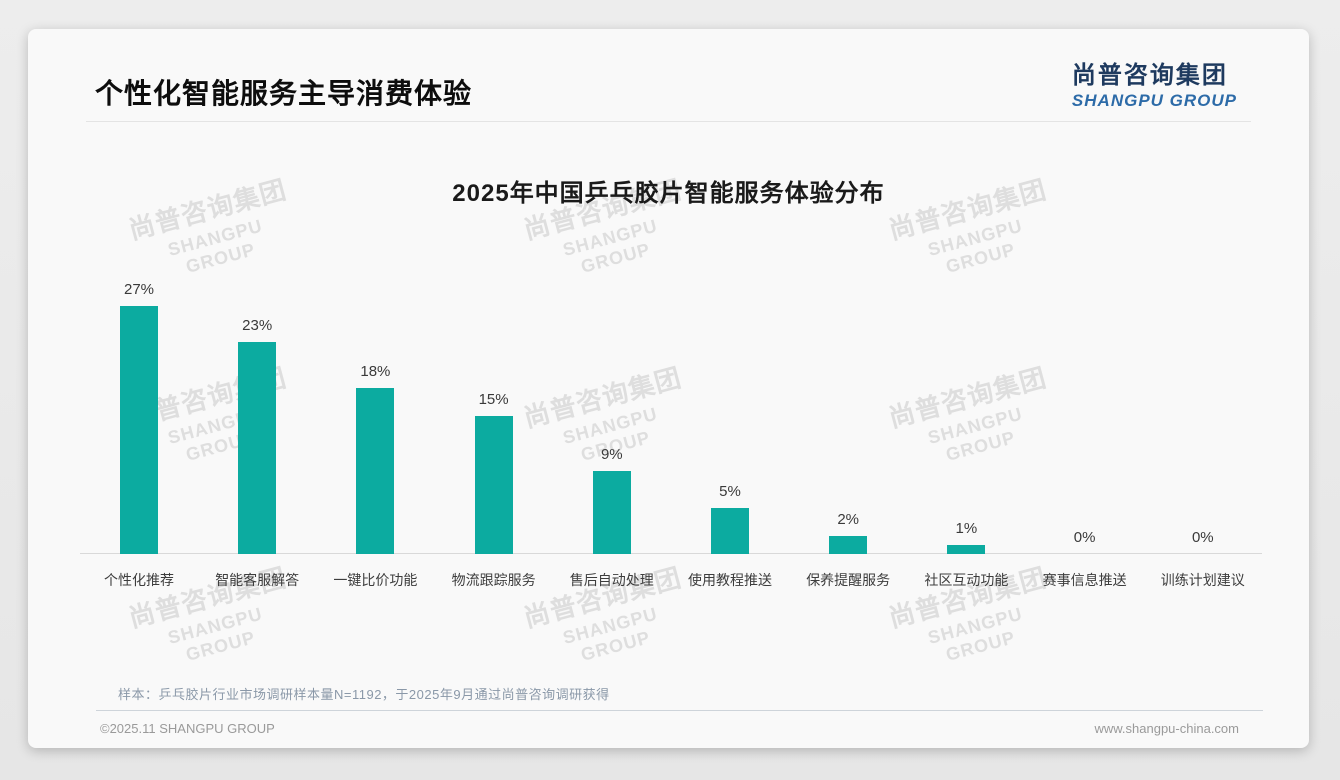 The image size is (1340, 780). Describe the element at coordinates (671, 553) in the screenshot. I see `x-axis-line` at that location.